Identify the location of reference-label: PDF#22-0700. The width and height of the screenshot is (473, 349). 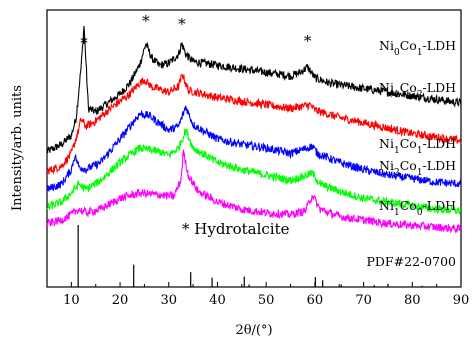
(411, 261).